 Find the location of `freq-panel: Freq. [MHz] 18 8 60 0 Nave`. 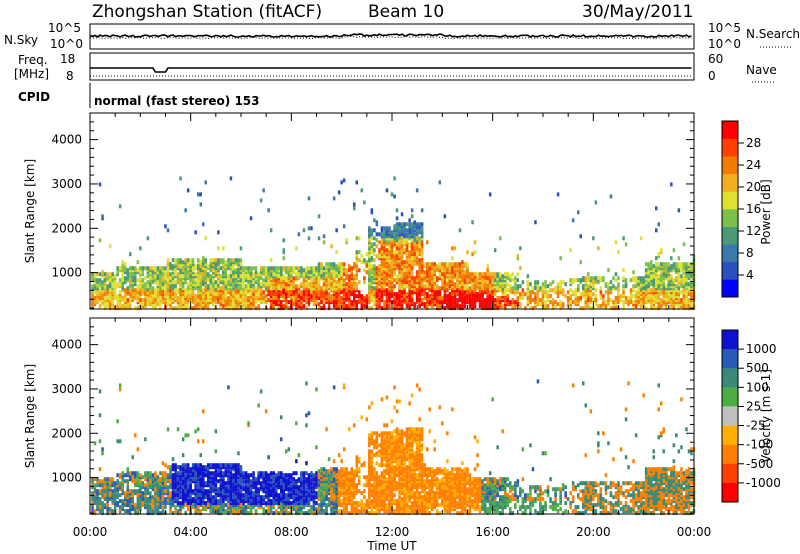

freq-panel: Freq. [MHz] 18 8 60 0 Nave is located at coordinates (395, 67).